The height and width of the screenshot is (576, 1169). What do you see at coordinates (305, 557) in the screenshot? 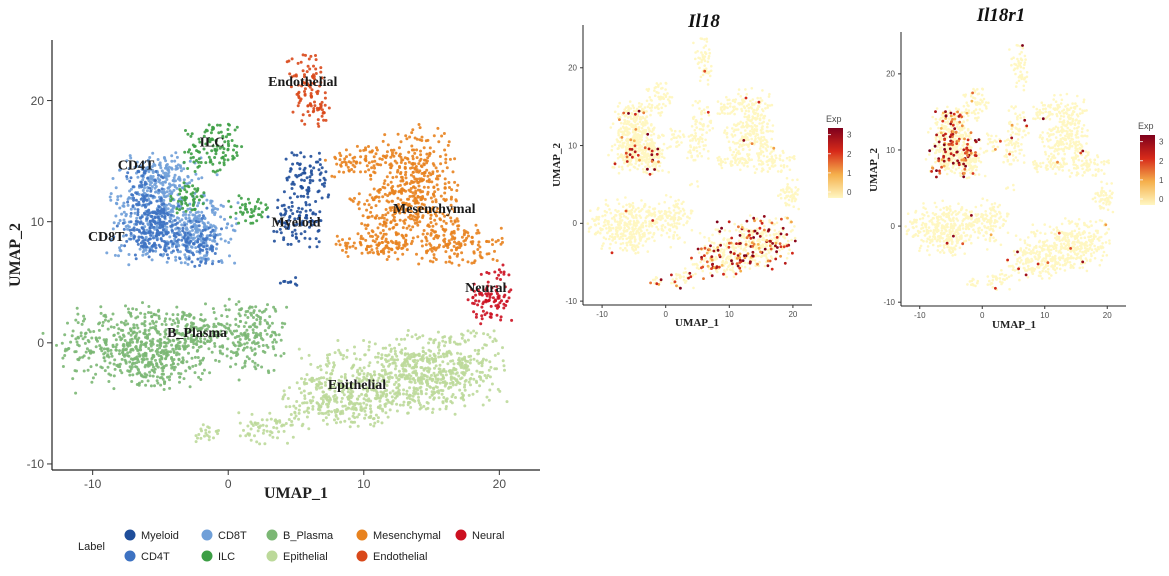
I see `legend-label: Epithelial` at bounding box center [305, 557].